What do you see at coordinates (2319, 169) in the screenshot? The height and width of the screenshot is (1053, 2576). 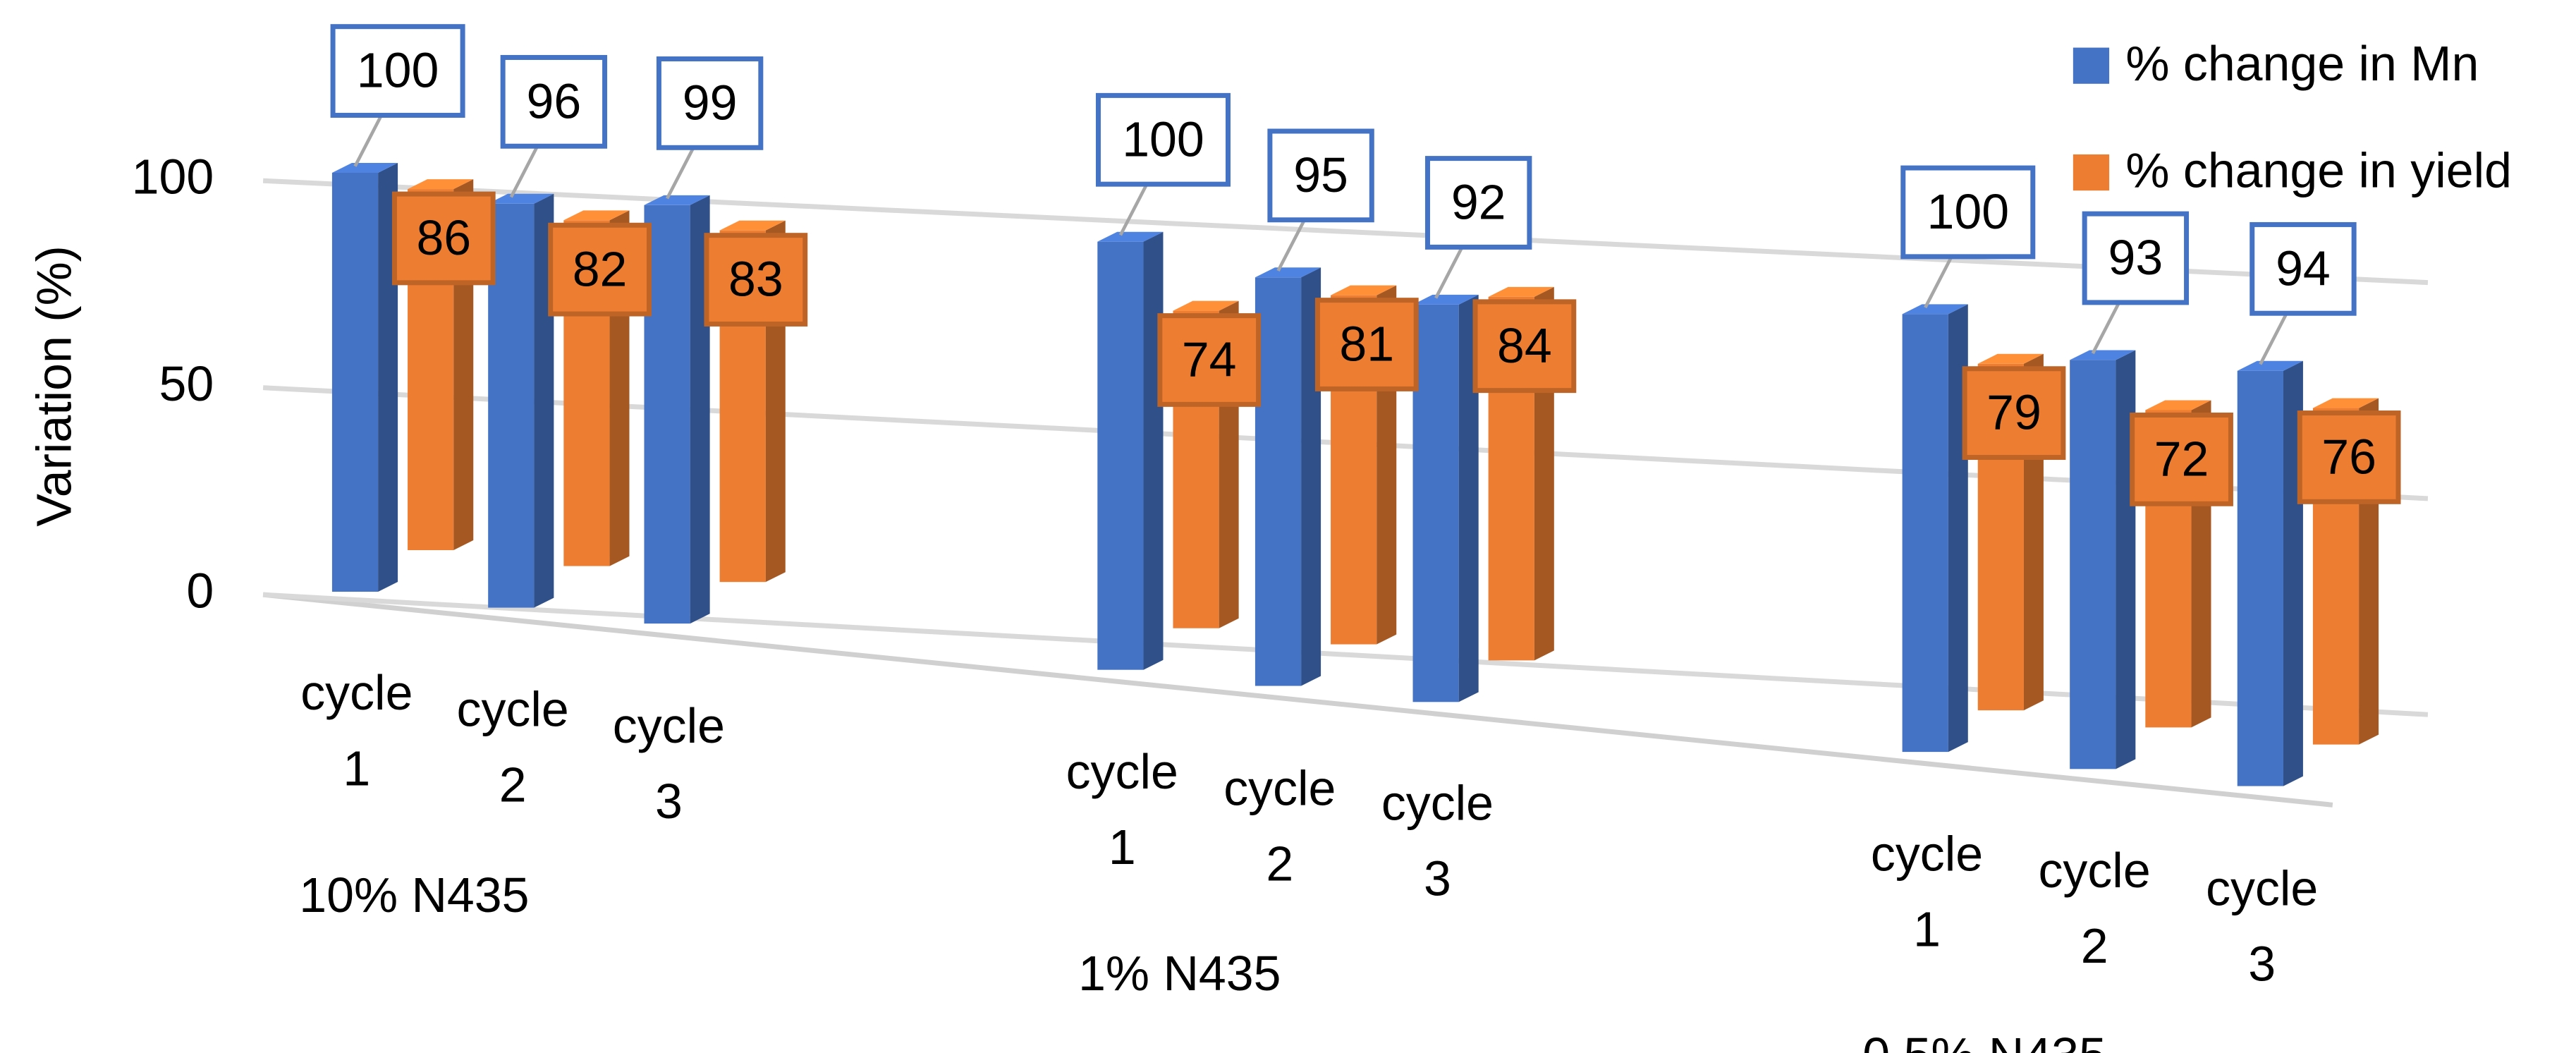 I see `legend-label: % change in yield` at bounding box center [2319, 169].